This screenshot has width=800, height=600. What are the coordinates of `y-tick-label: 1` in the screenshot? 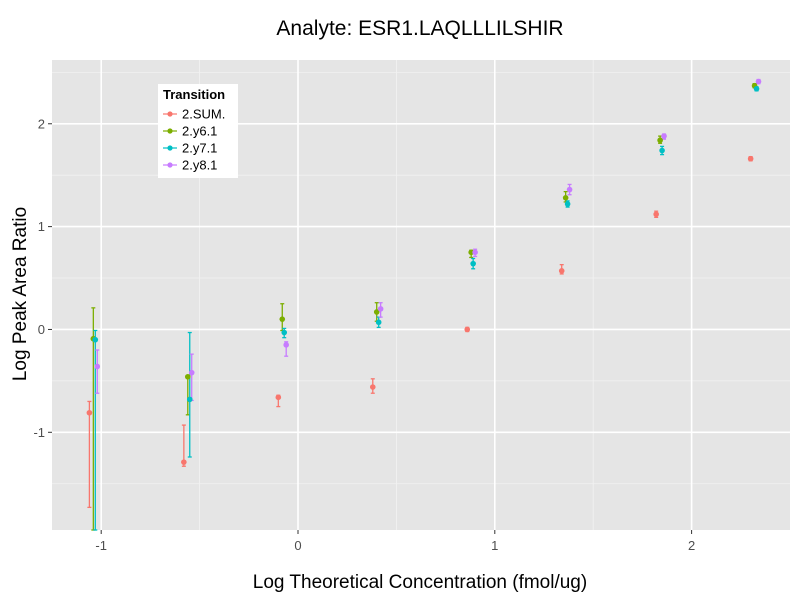 It's located at (41, 226).